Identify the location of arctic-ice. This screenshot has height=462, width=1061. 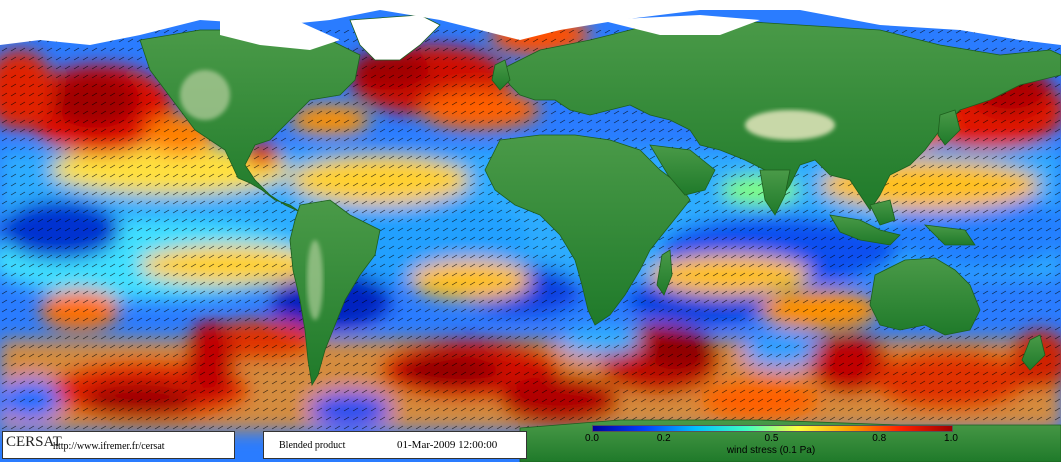
(530, 22).